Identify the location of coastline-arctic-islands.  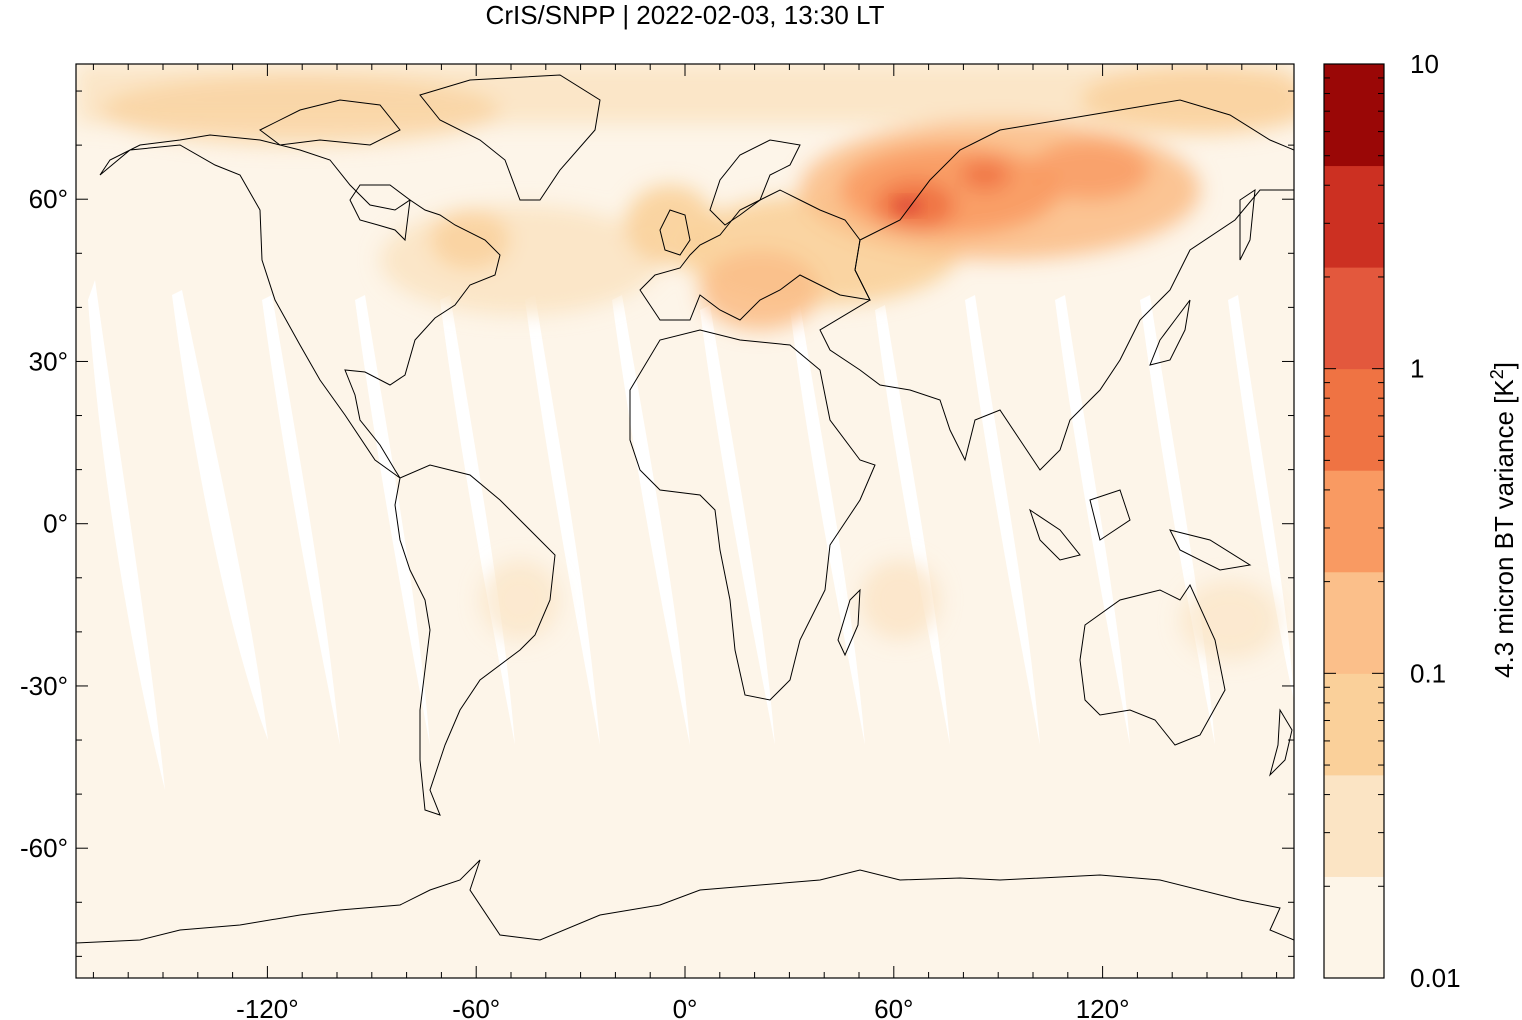
(330, 122).